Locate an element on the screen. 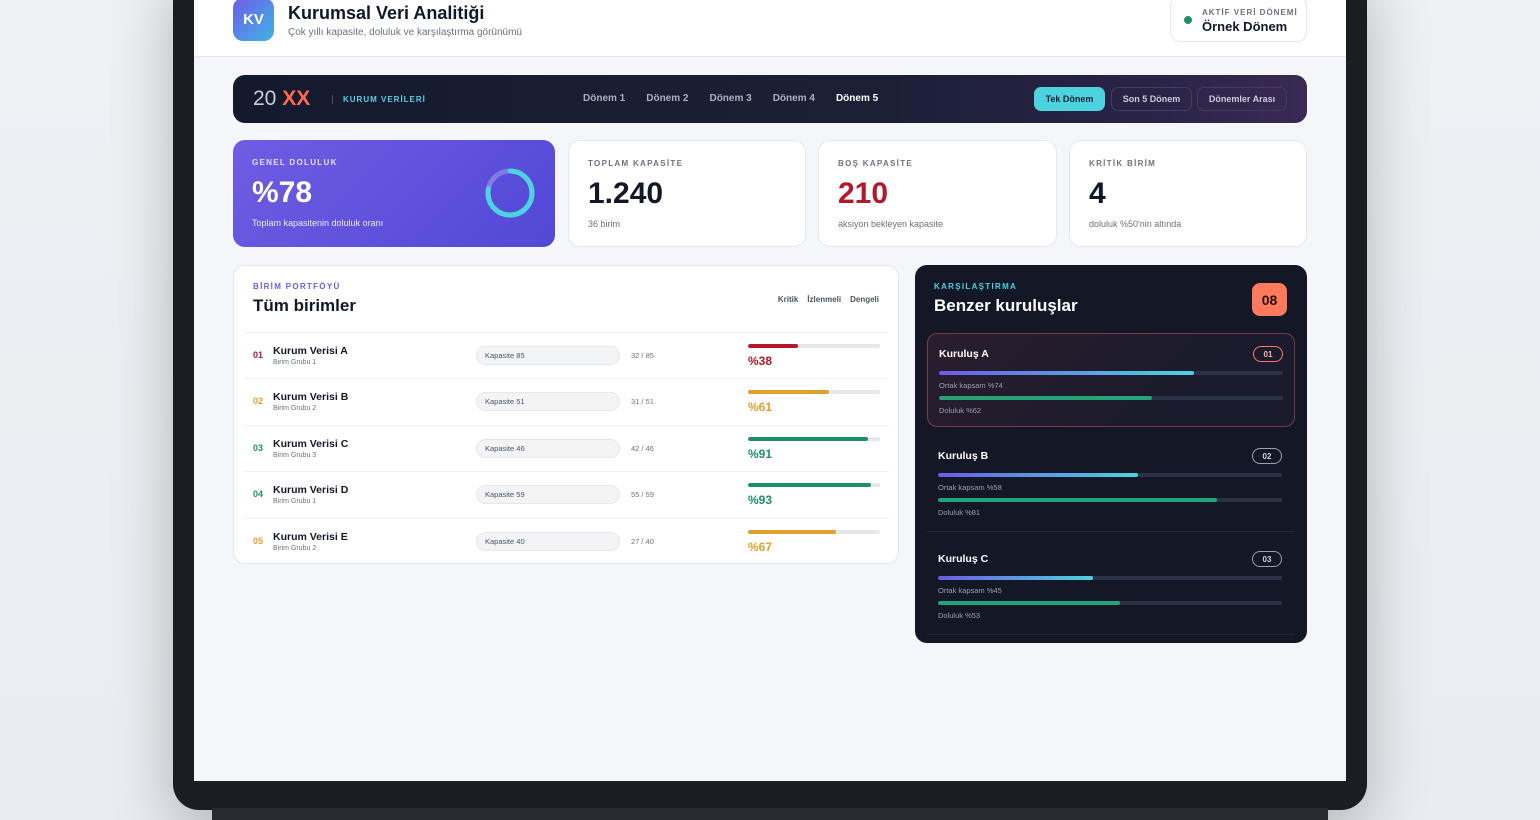 This screenshot has width=1540, height=820. kpi-subtext: 36 birim is located at coordinates (604, 224).